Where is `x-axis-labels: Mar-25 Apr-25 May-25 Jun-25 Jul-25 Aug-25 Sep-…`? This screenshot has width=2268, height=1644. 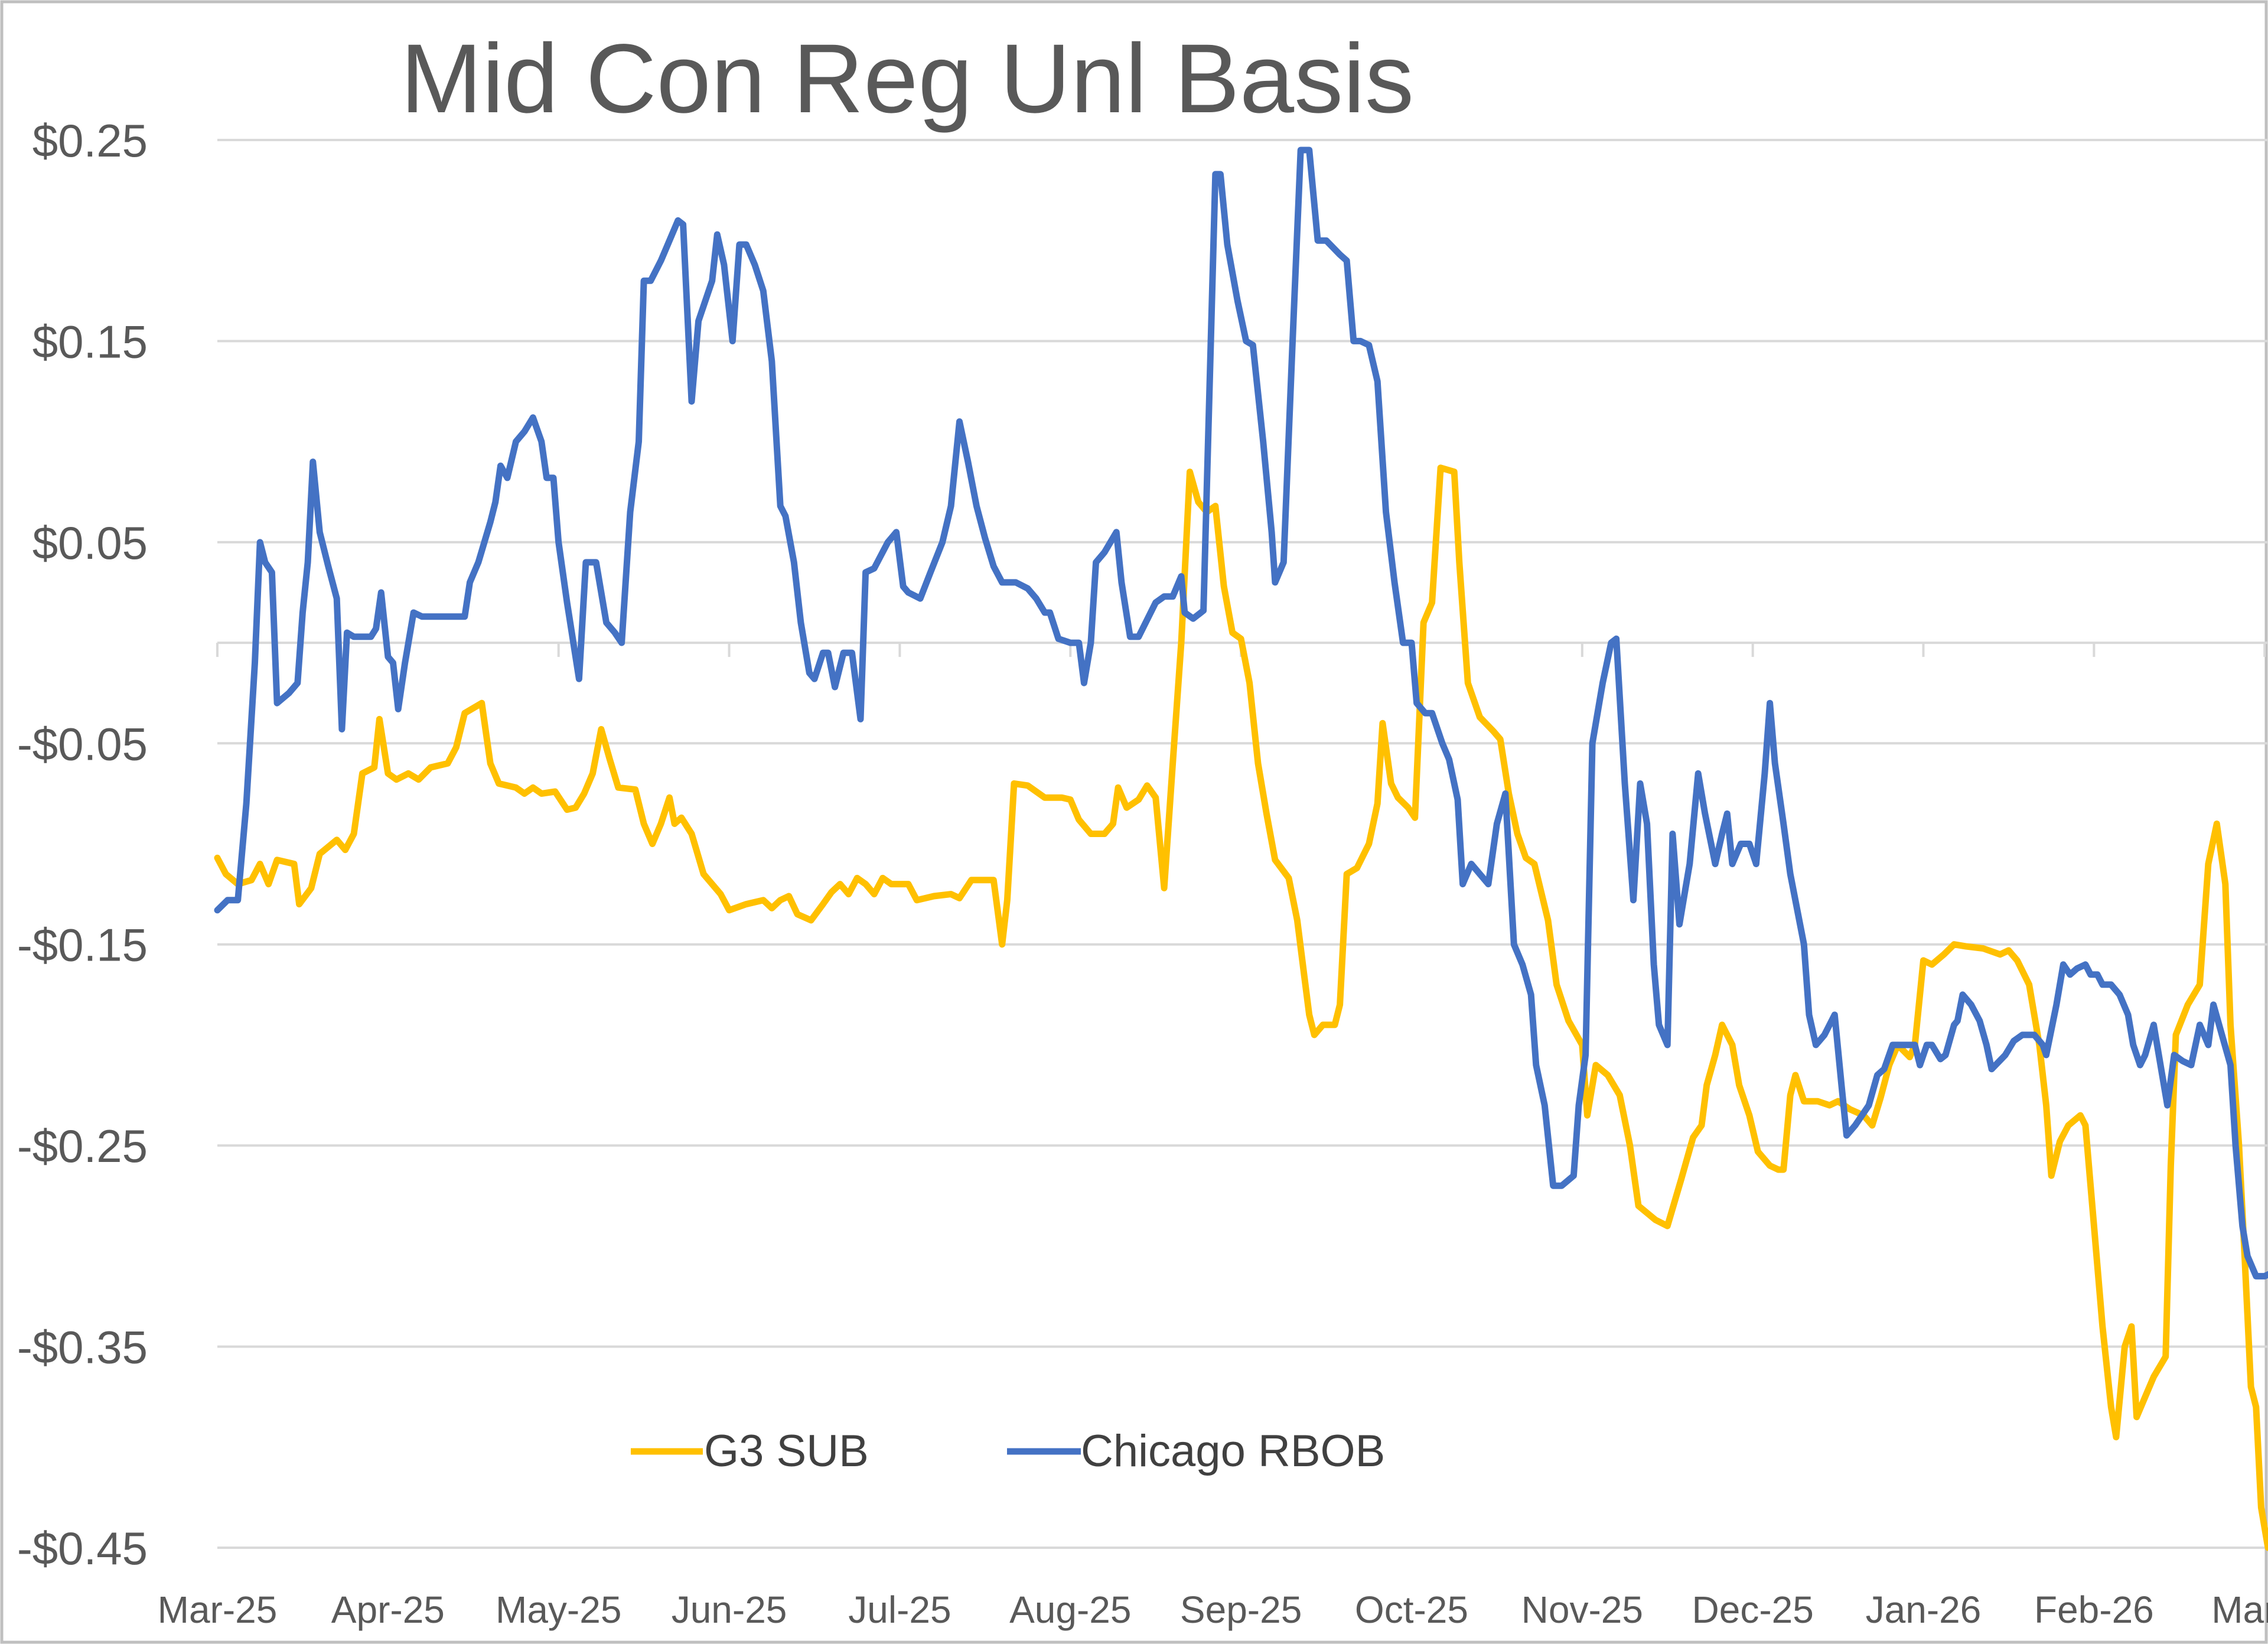
x-axis-labels: Mar-25 Apr-25 May-25 Jun-25 Jul-25 Aug-25 Sep-… is located at coordinates (1213, 1609).